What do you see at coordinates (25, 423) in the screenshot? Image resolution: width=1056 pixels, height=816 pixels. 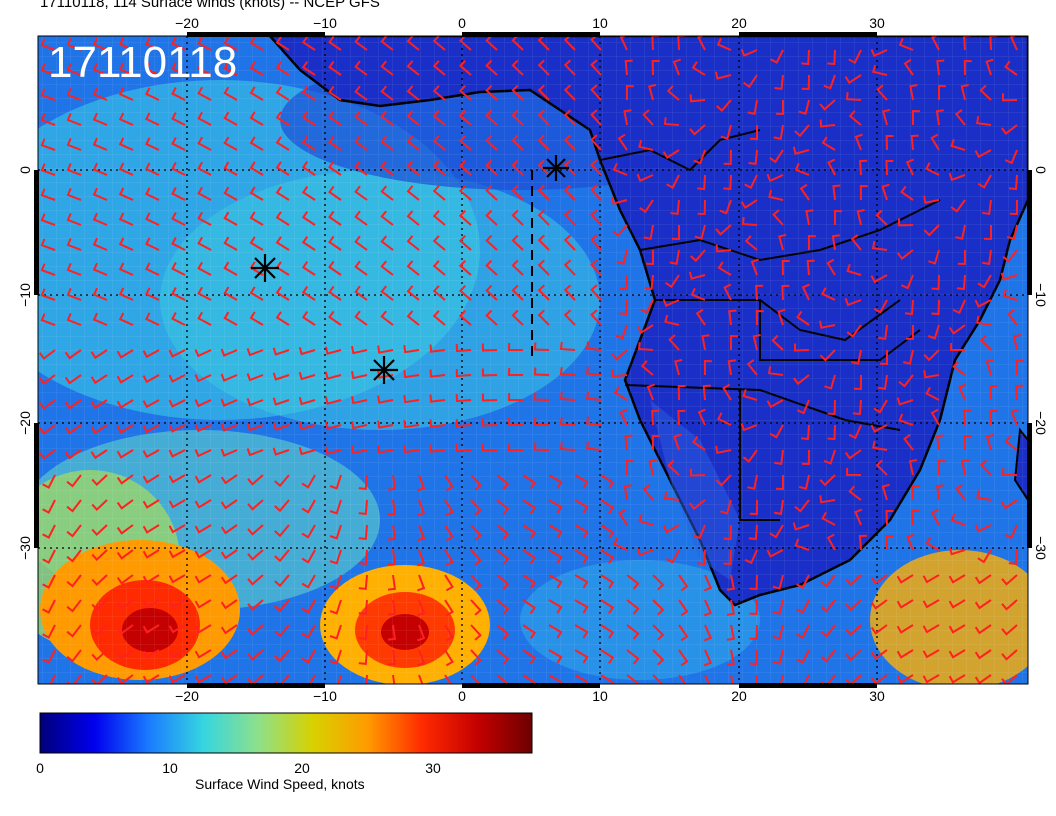 I see `left-tick: −20` at bounding box center [25, 423].